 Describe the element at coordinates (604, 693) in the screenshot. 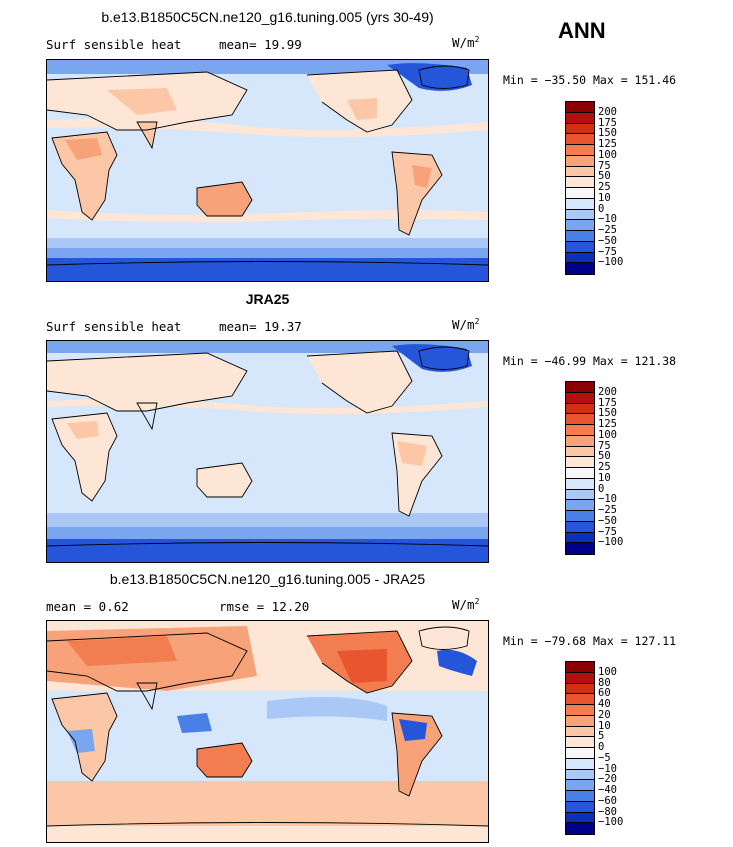

I see `colorbar-tick-label: 60` at that location.